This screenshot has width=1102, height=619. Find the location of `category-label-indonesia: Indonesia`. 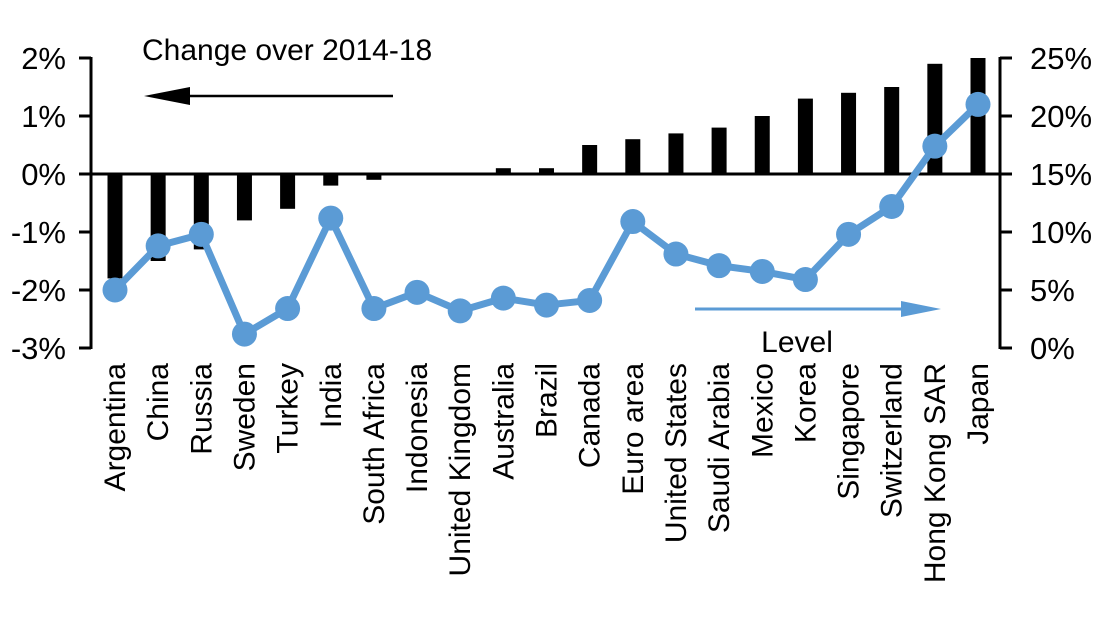

category-label-indonesia: Indonesia is located at coordinates (417, 428).